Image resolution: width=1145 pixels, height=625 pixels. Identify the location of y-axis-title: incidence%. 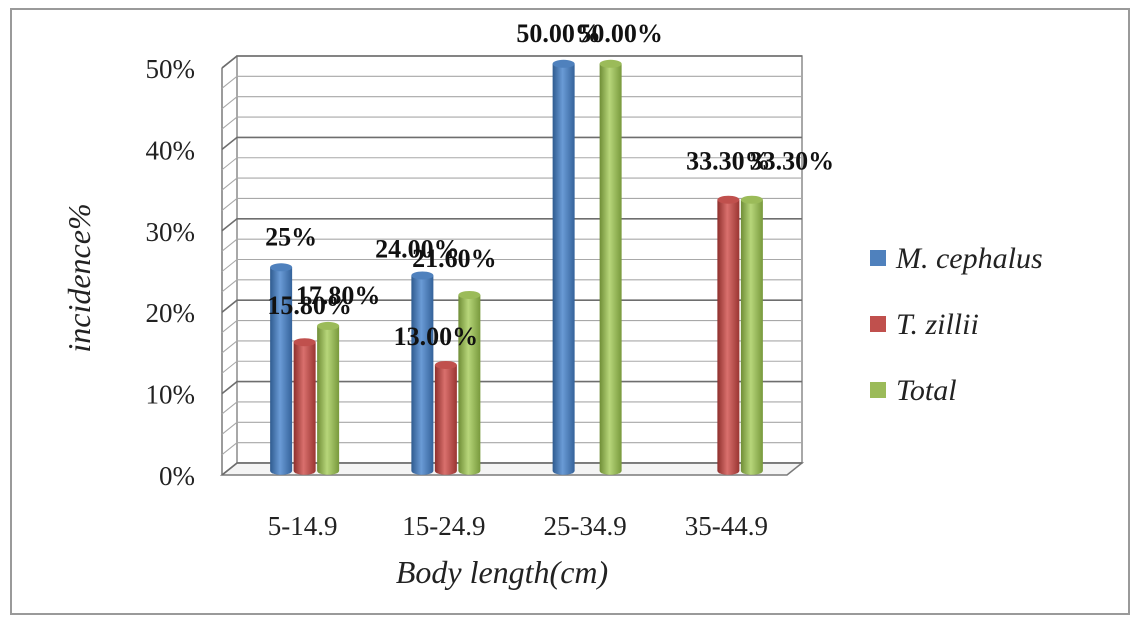
(79, 277).